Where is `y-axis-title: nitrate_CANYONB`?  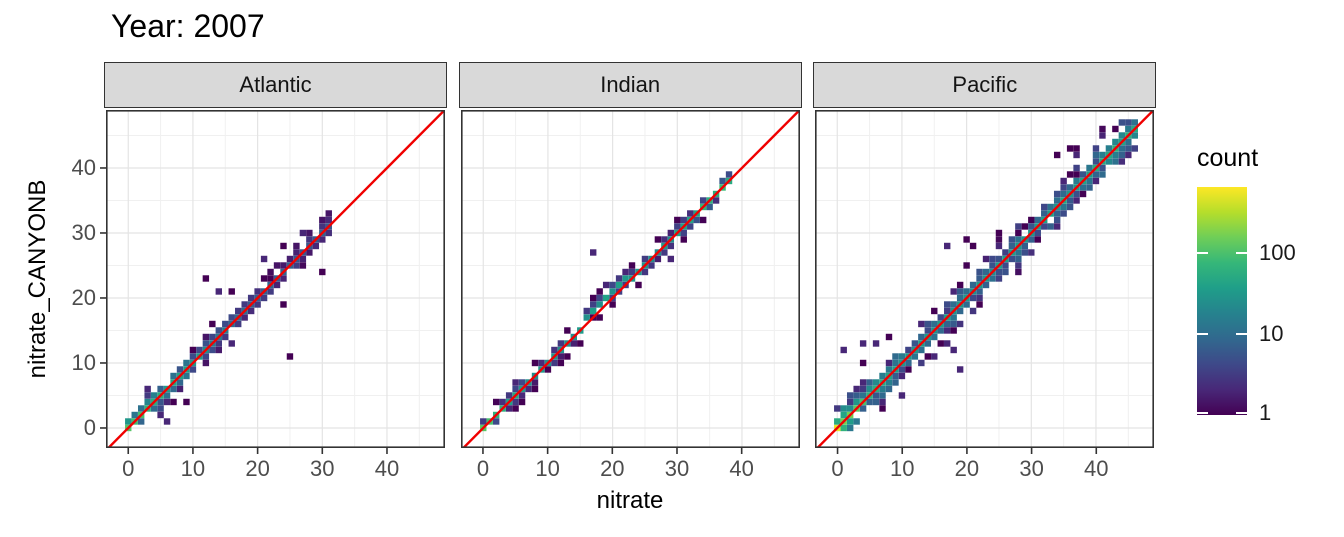
y-axis-title: nitrate_CANYONB is located at coordinates (37, 279).